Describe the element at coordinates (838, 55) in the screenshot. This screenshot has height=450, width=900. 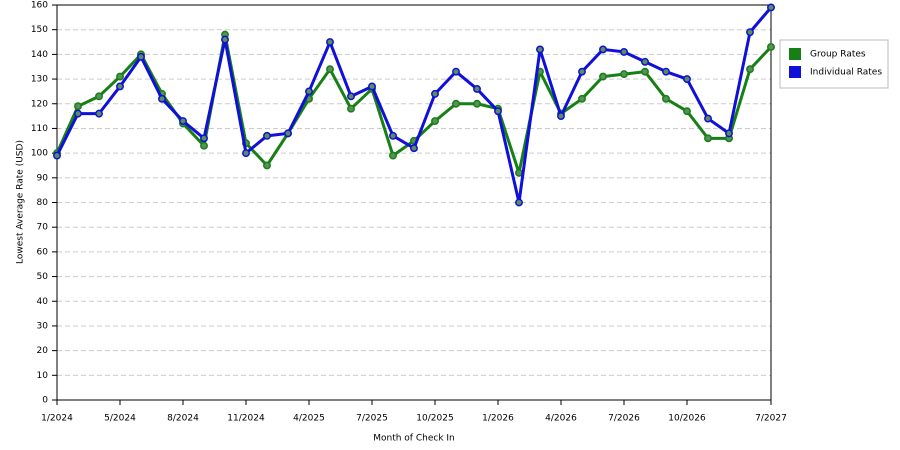
I see `legend-label: Group Rates` at that location.